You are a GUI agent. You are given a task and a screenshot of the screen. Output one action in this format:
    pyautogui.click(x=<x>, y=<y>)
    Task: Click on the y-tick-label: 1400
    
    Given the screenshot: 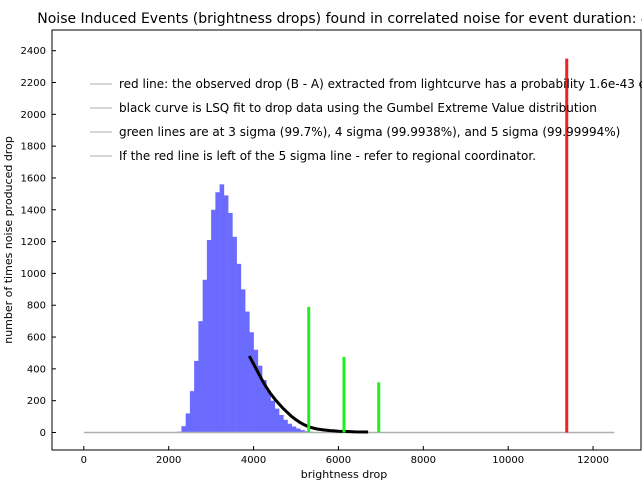 What is the action you would take?
    pyautogui.click(x=33, y=210)
    